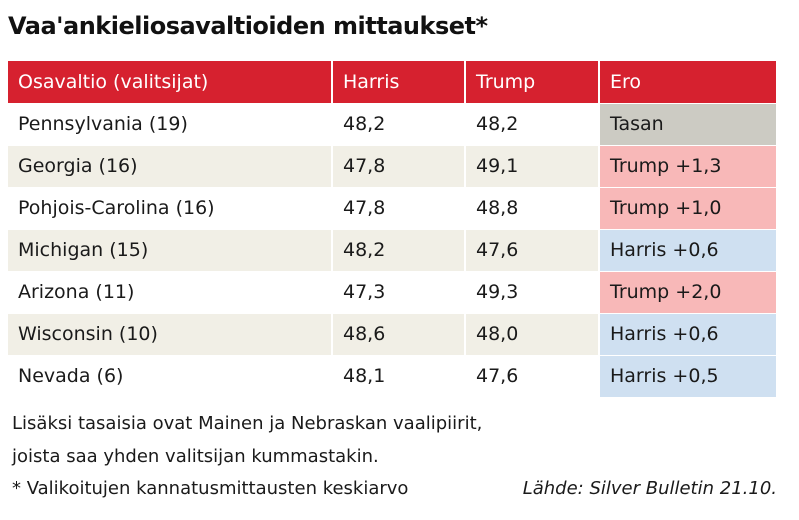  Describe the element at coordinates (398, 375) in the screenshot. I see `harris-cell: 48,1` at that location.